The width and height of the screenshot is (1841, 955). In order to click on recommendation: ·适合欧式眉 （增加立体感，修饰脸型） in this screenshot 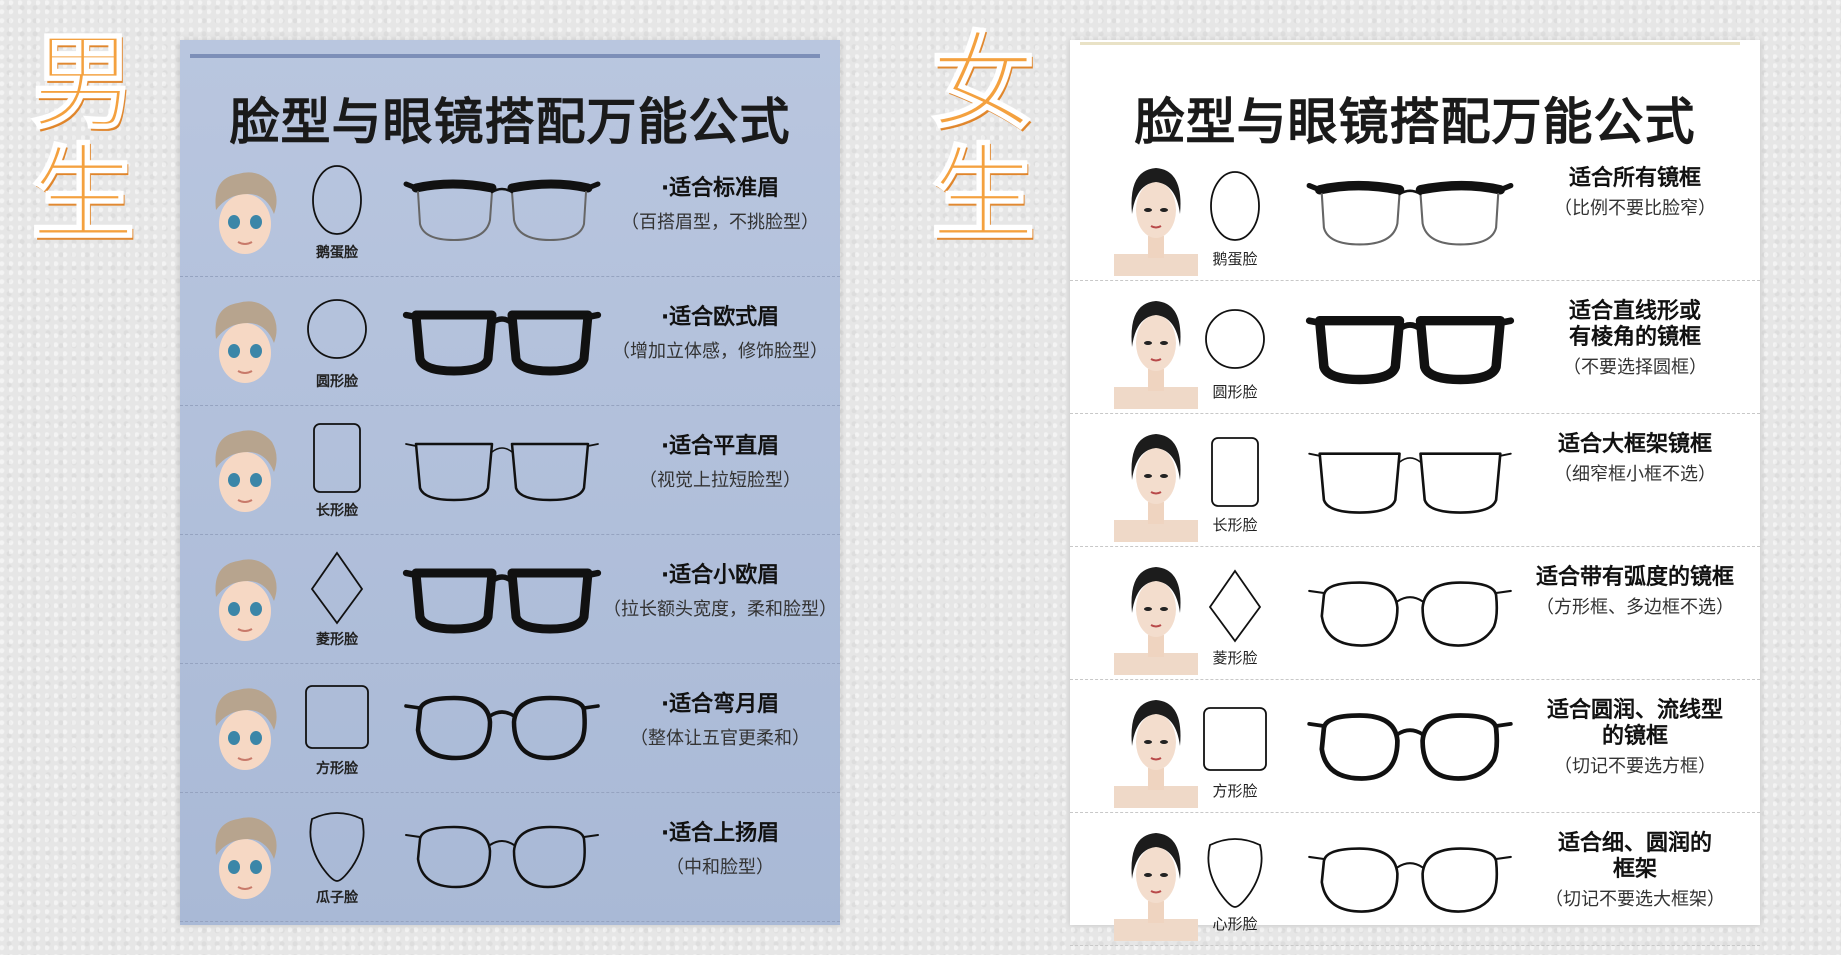, I will do `click(720, 334)`.